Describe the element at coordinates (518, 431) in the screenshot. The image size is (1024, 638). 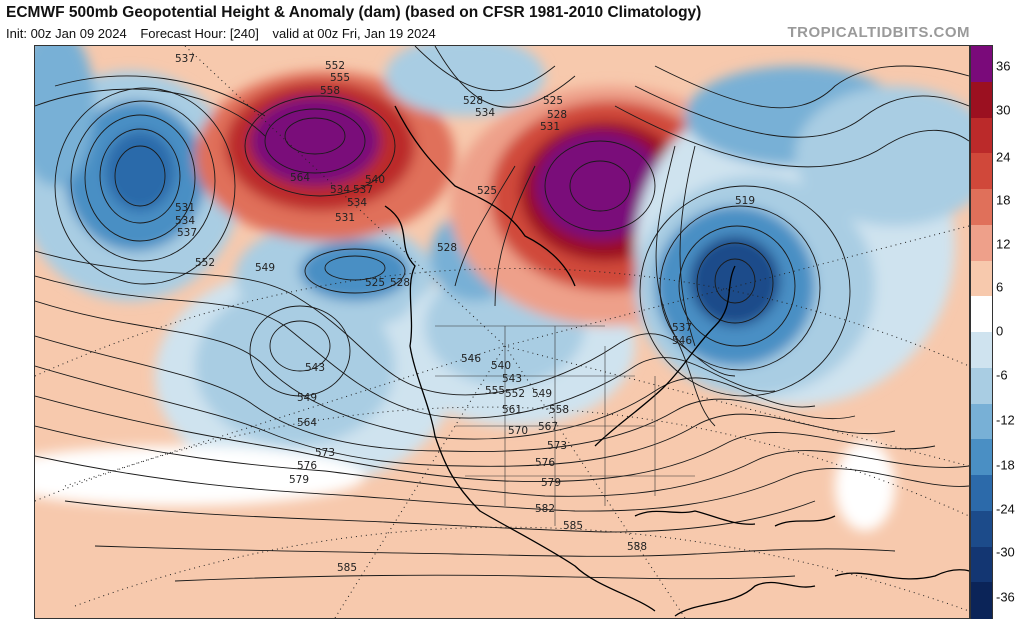
I see `contour-label: 570` at that location.